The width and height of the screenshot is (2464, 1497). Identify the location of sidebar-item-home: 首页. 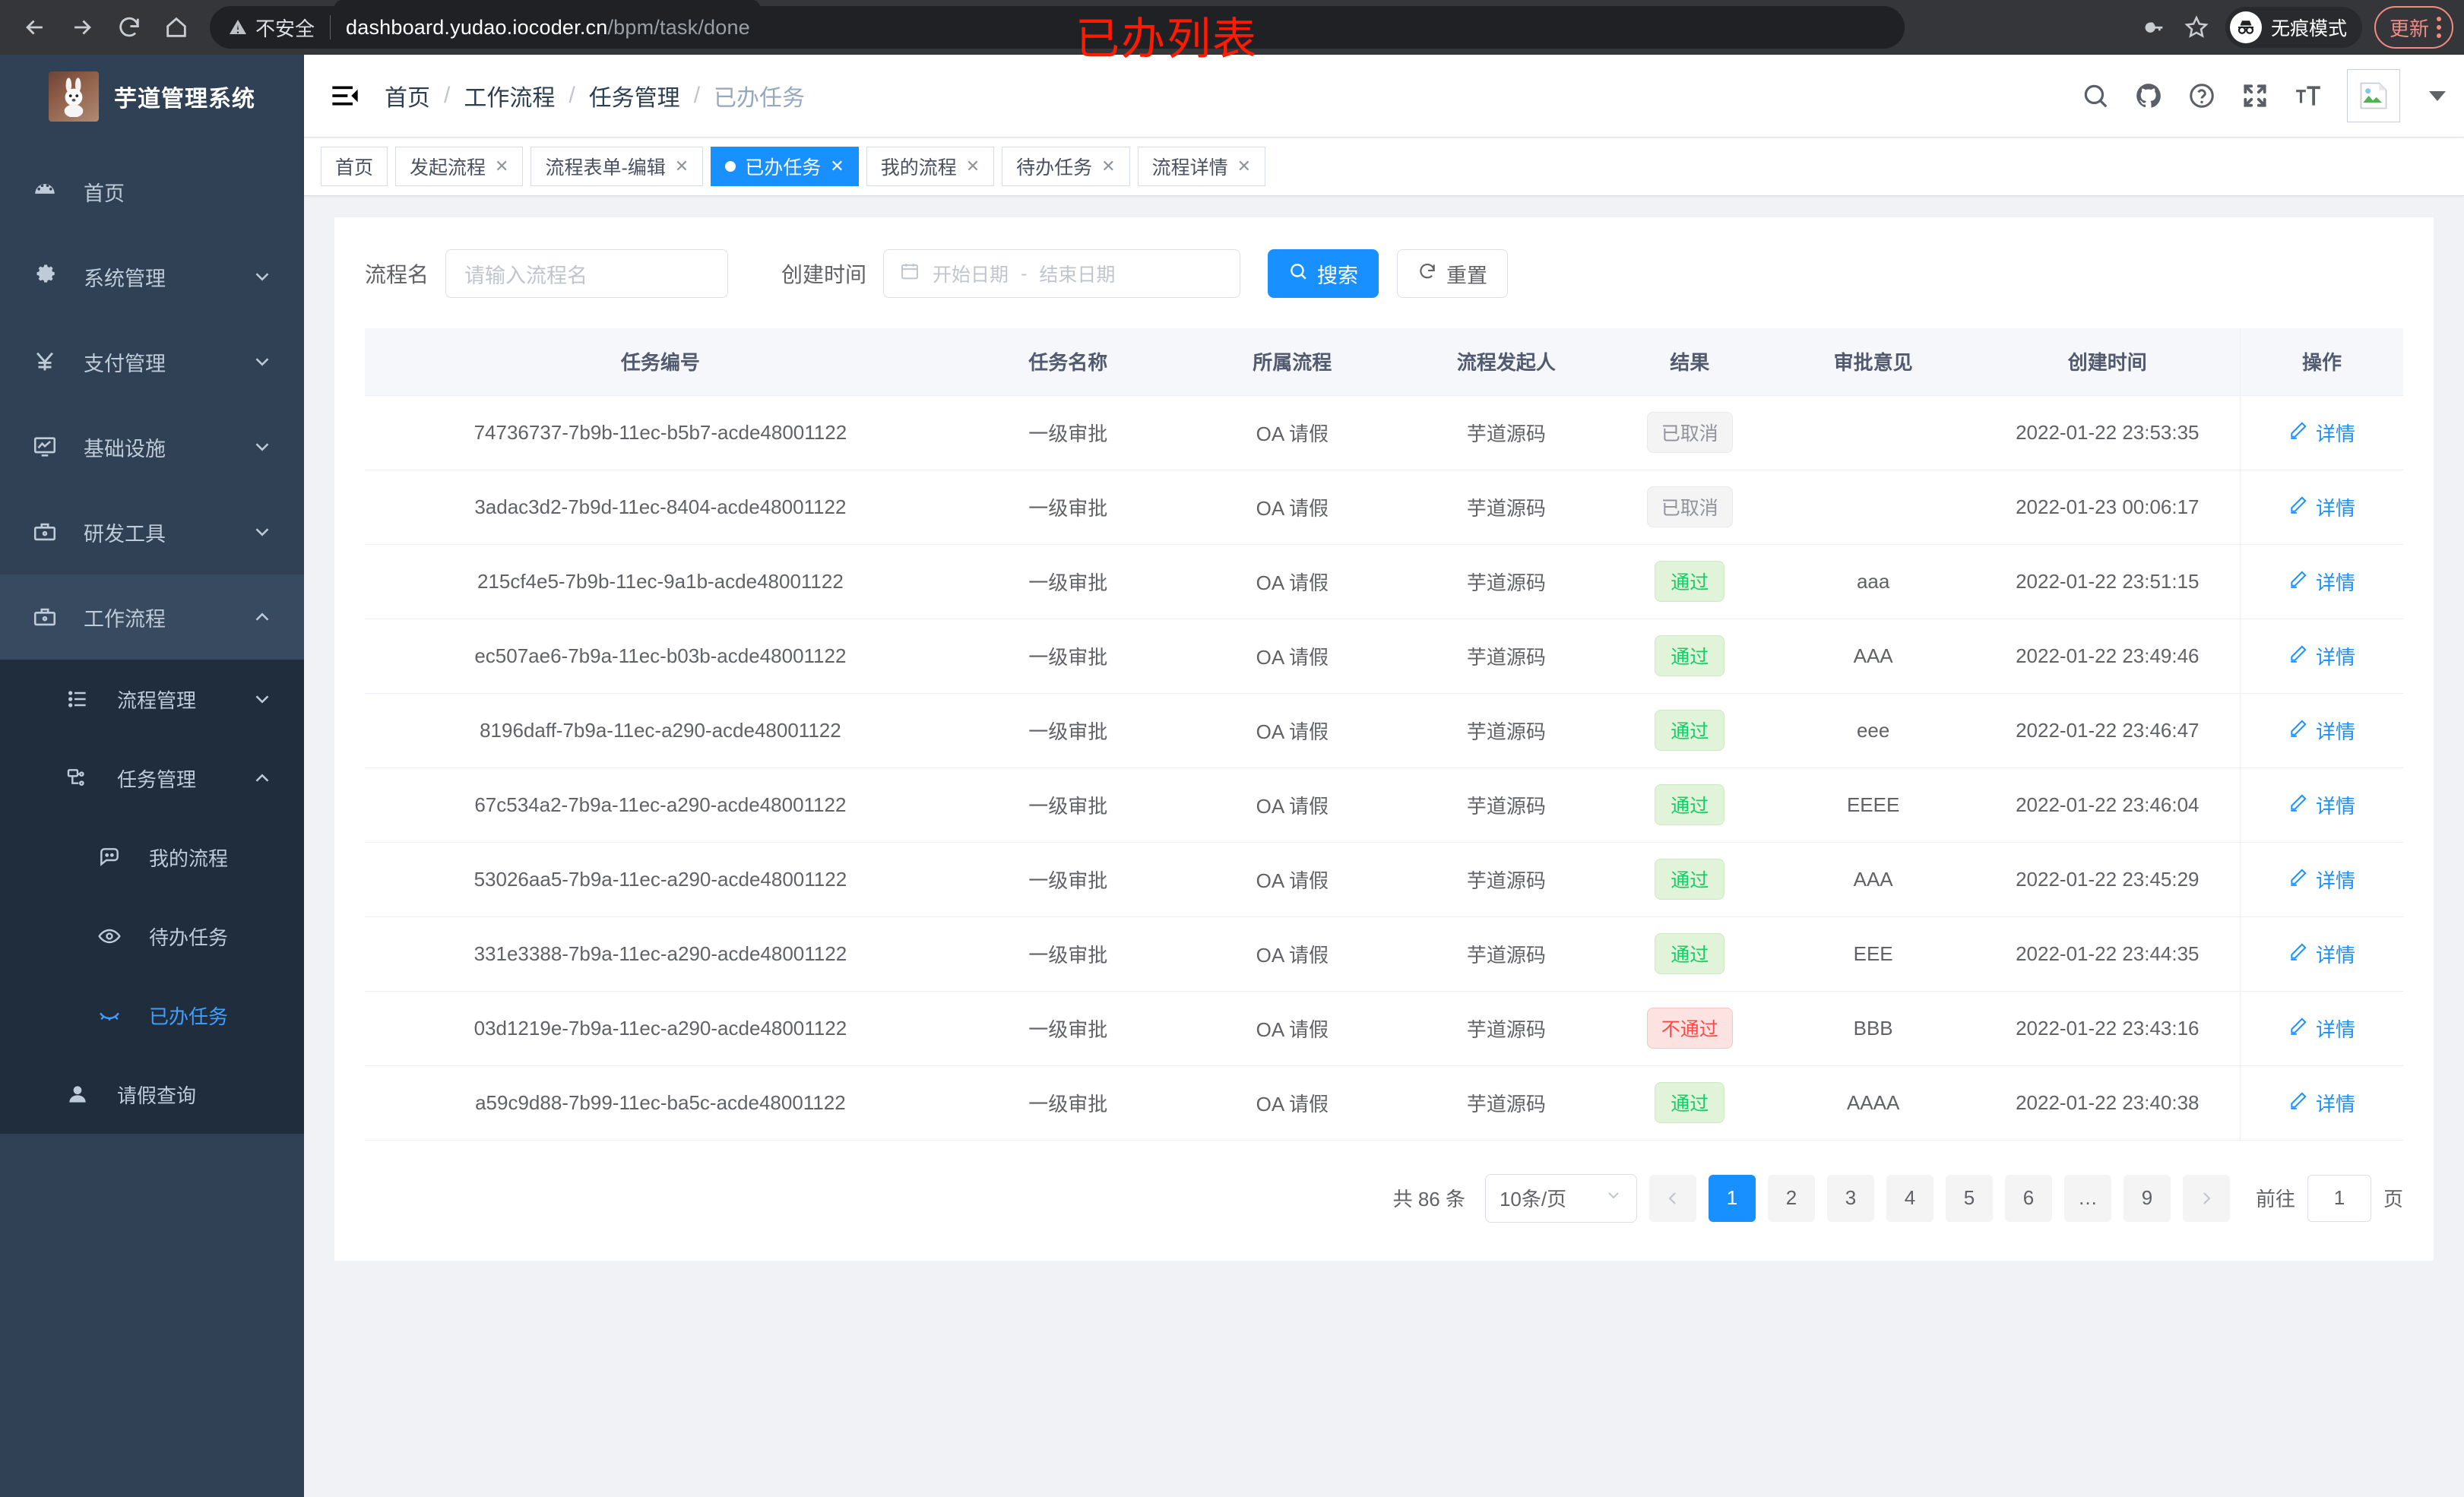
(152, 191).